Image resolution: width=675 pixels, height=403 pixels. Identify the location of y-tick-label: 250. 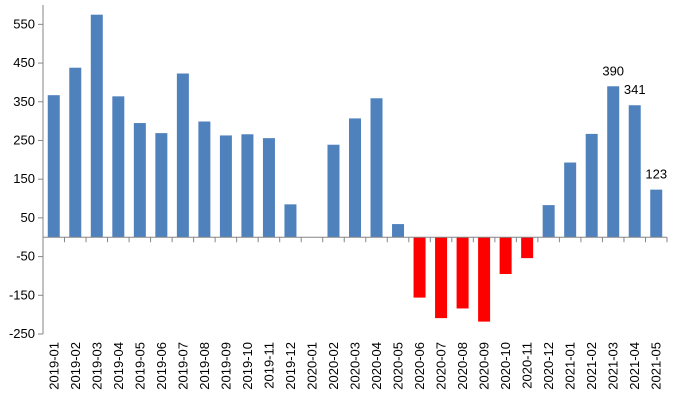
(24, 139).